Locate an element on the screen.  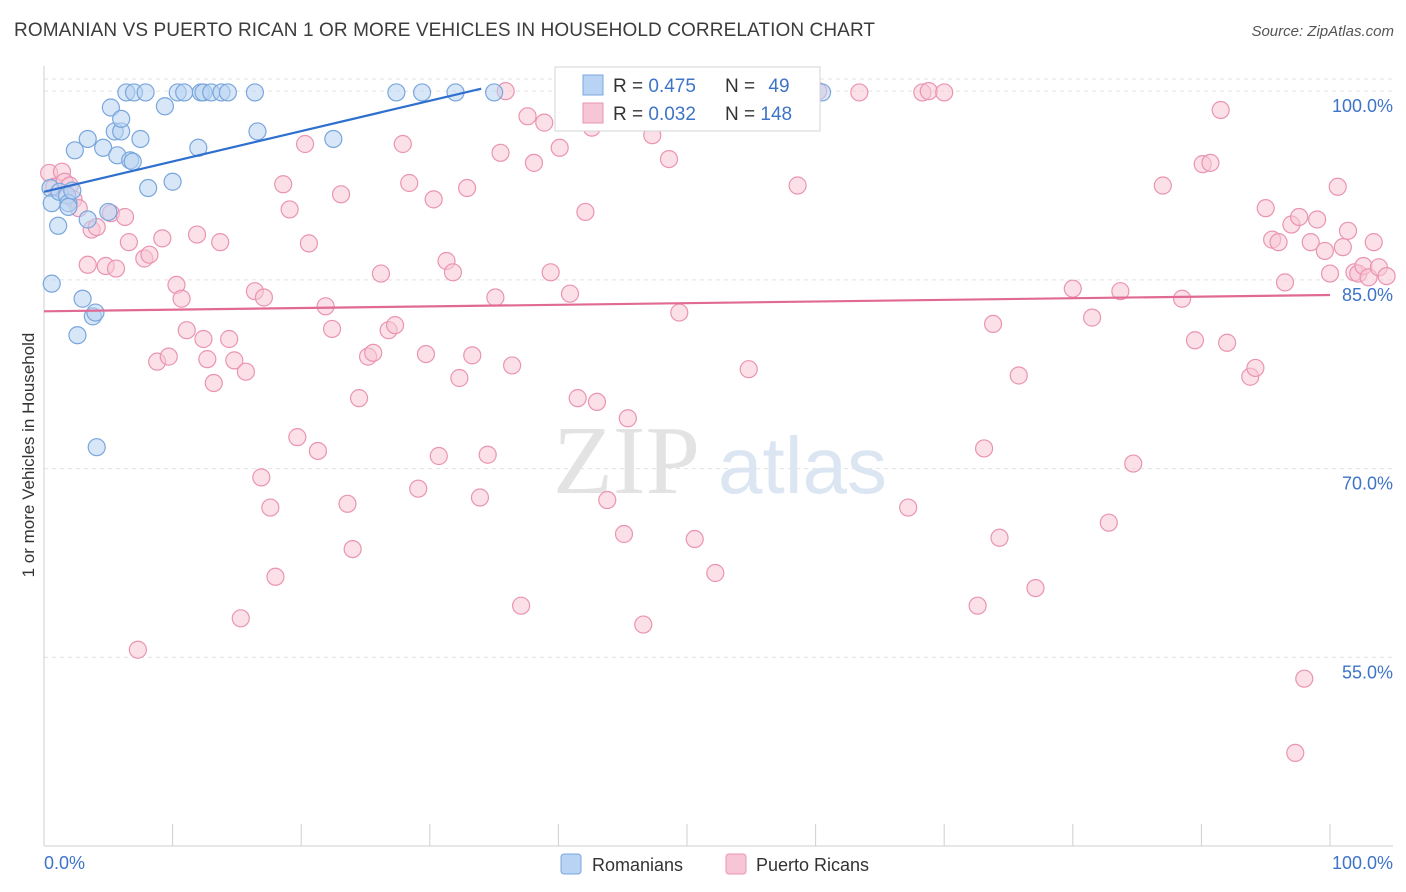
trend-line-romanians is located at coordinates (262, 140).